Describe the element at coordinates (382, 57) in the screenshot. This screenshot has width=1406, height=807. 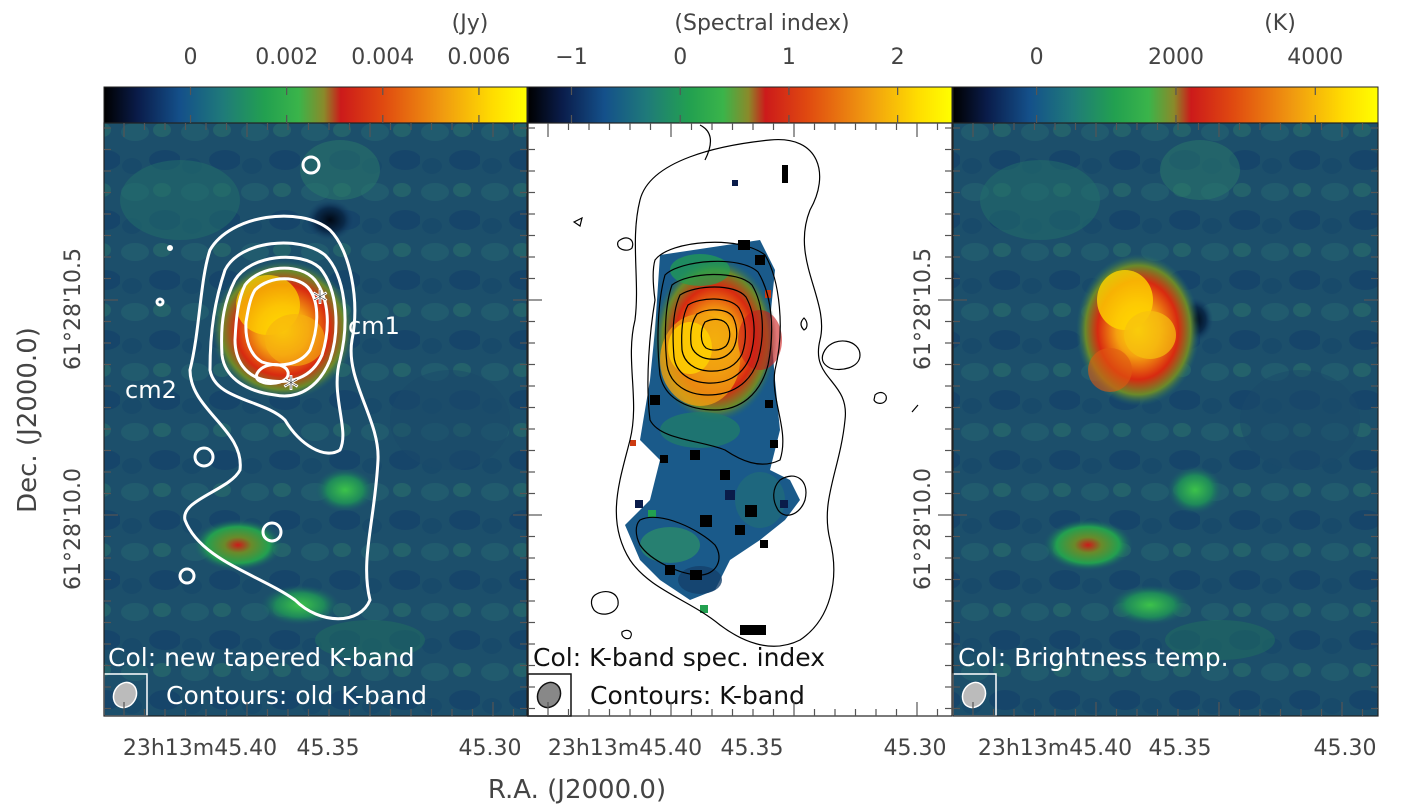
I see `colorbar-tick: 0.004` at that location.